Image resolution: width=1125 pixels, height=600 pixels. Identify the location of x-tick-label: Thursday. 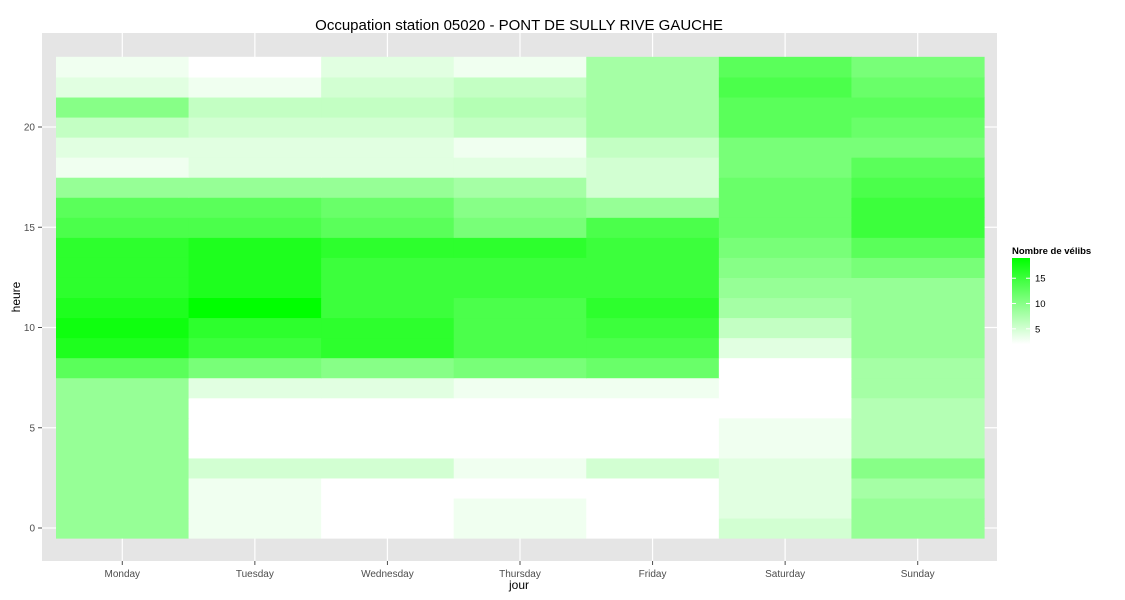
(520, 574).